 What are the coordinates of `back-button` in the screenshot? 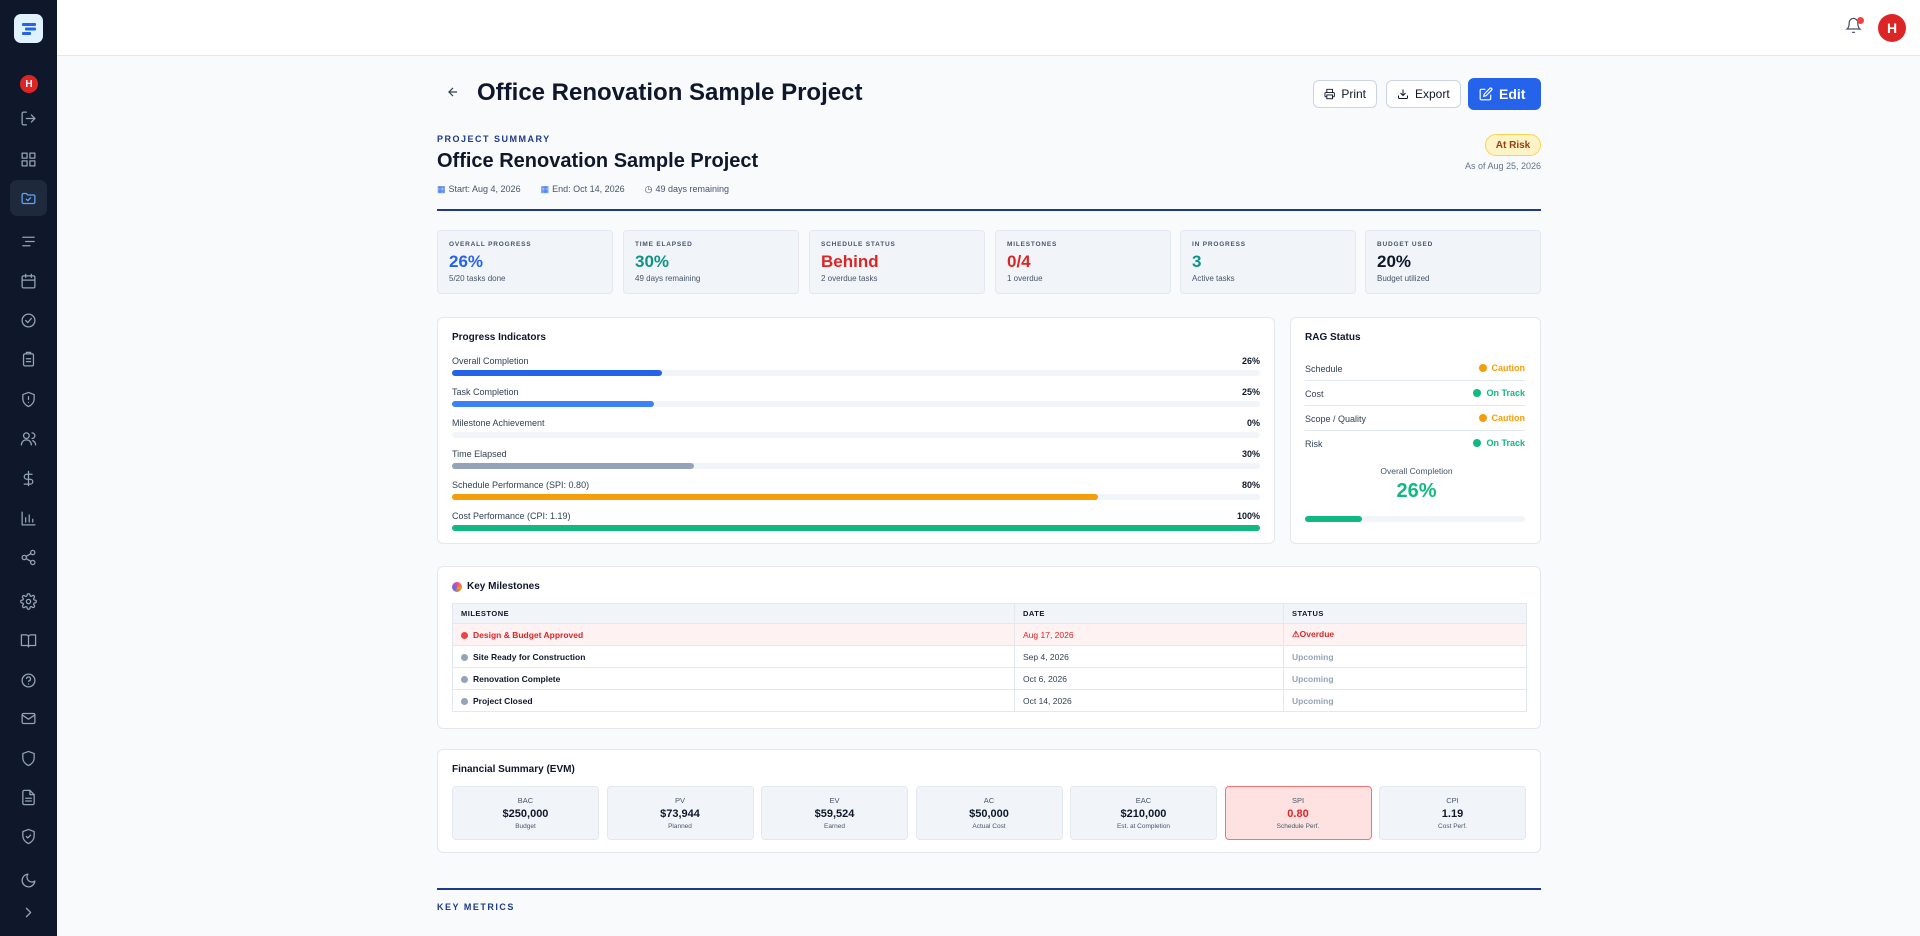 It's located at (453, 92).